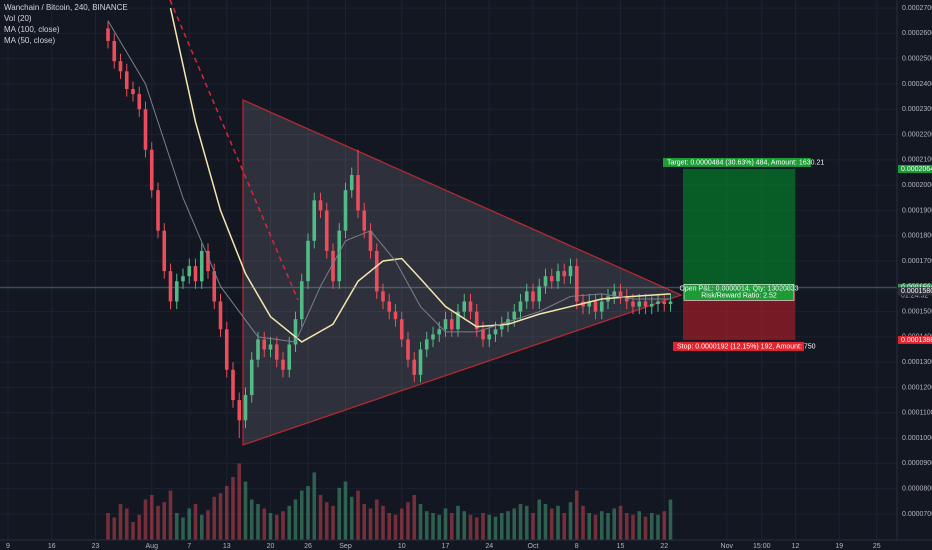 The image size is (932, 550). What do you see at coordinates (66, 7) in the screenshot?
I see `symbol-title: Wanchain / Bitcoin, 240, BINANCE` at bounding box center [66, 7].